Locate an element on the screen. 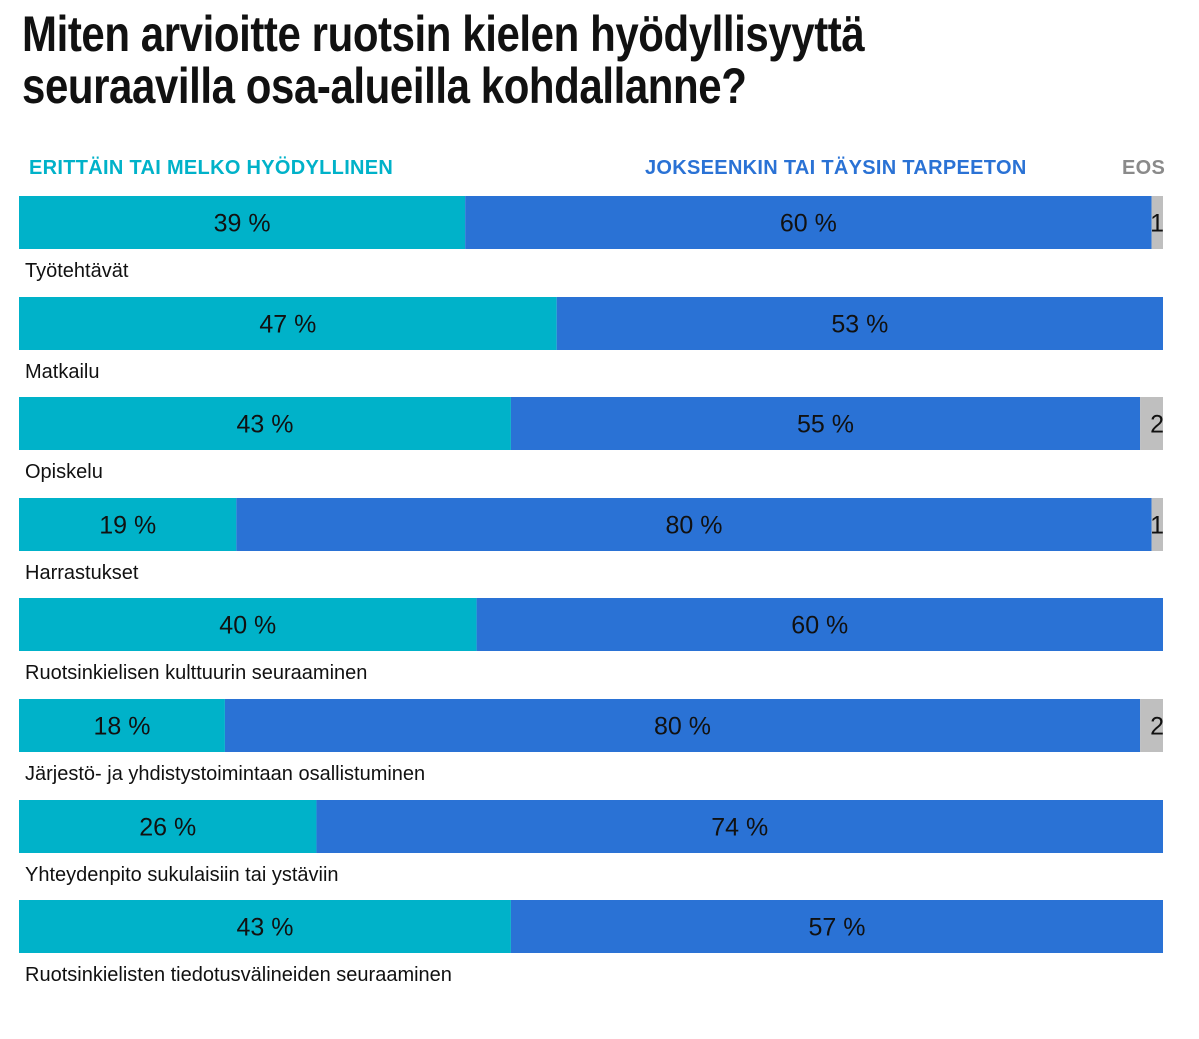  data-label-useful-8: 43 % is located at coordinates (264, 928).